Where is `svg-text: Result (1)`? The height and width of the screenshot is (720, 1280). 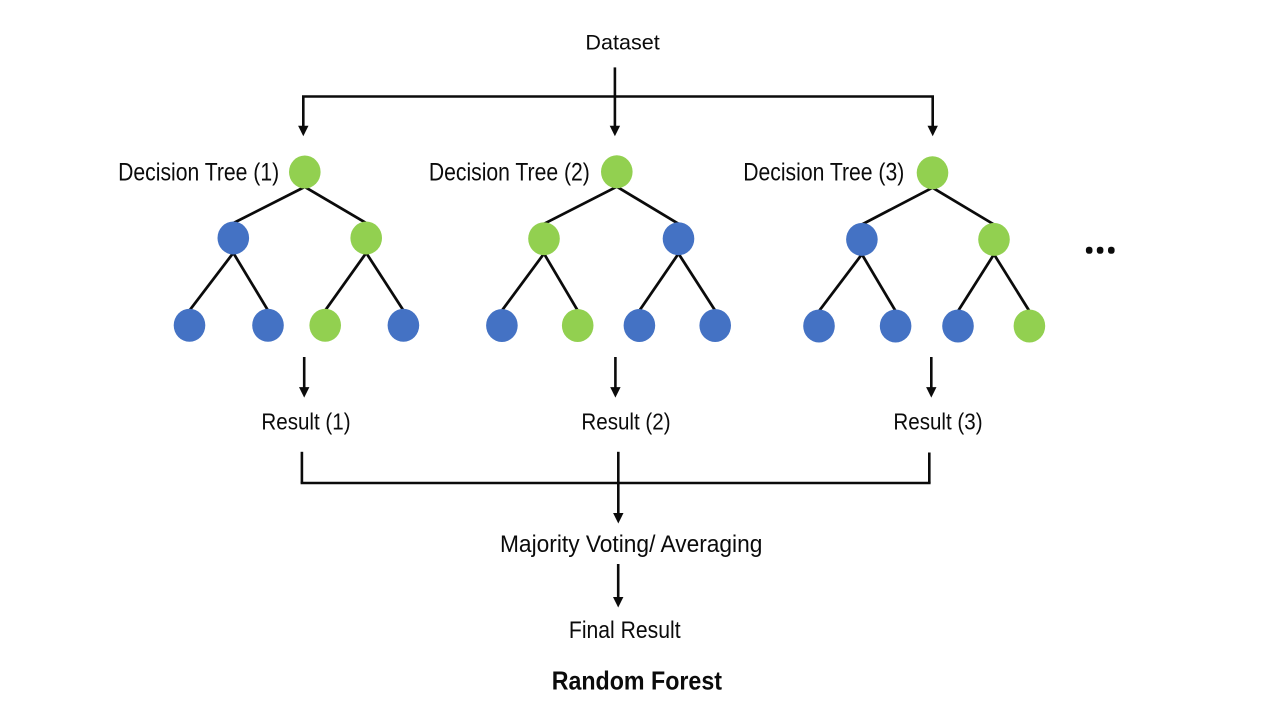 svg-text: Result (1) is located at coordinates (305, 422).